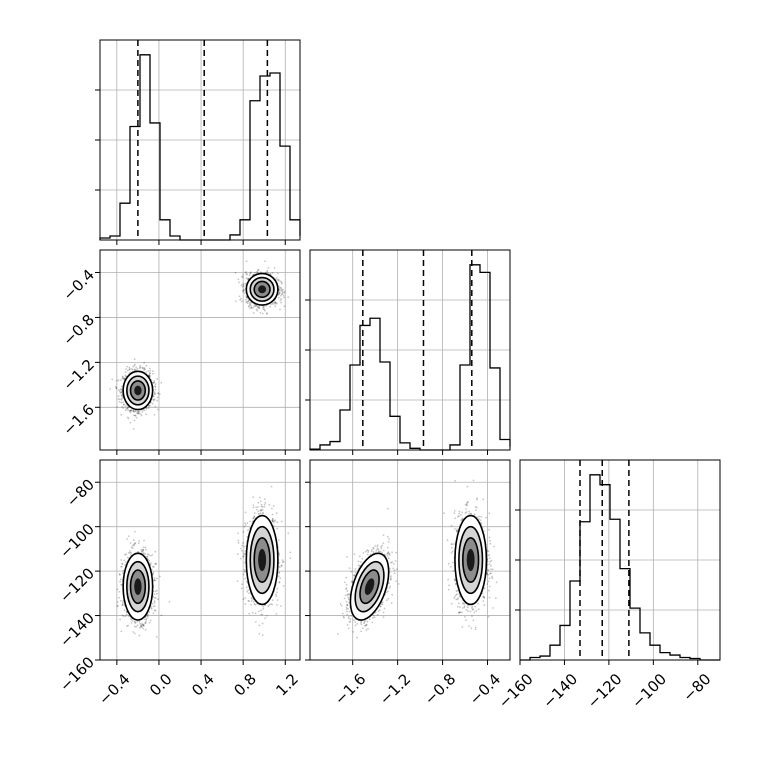  What do you see at coordinates (80, 330) in the screenshot?
I see `y-tick: −0.8` at bounding box center [80, 330].